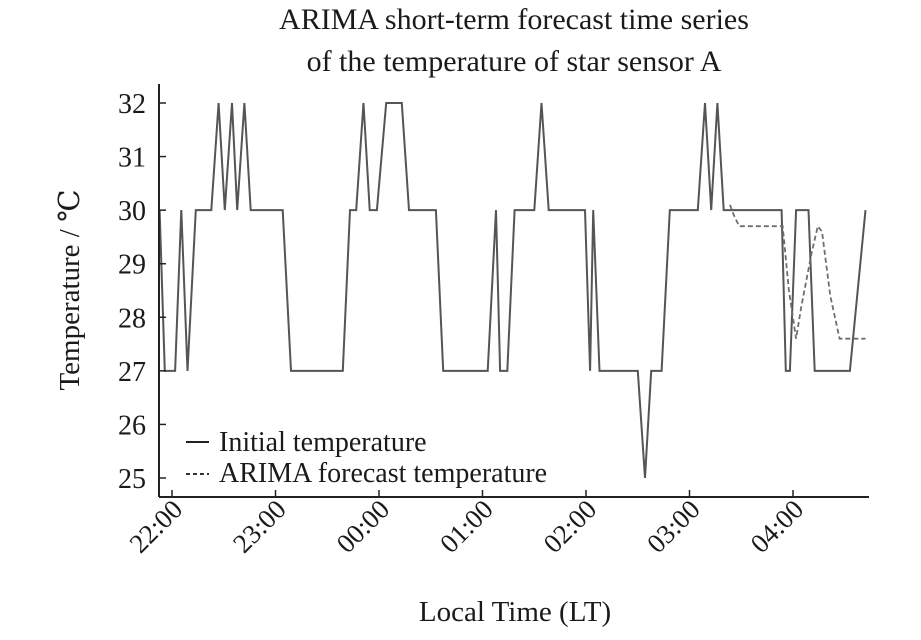 The image size is (921, 640). I want to click on legend-label-forecast: ARIMA forecast temperature, so click(383, 473).